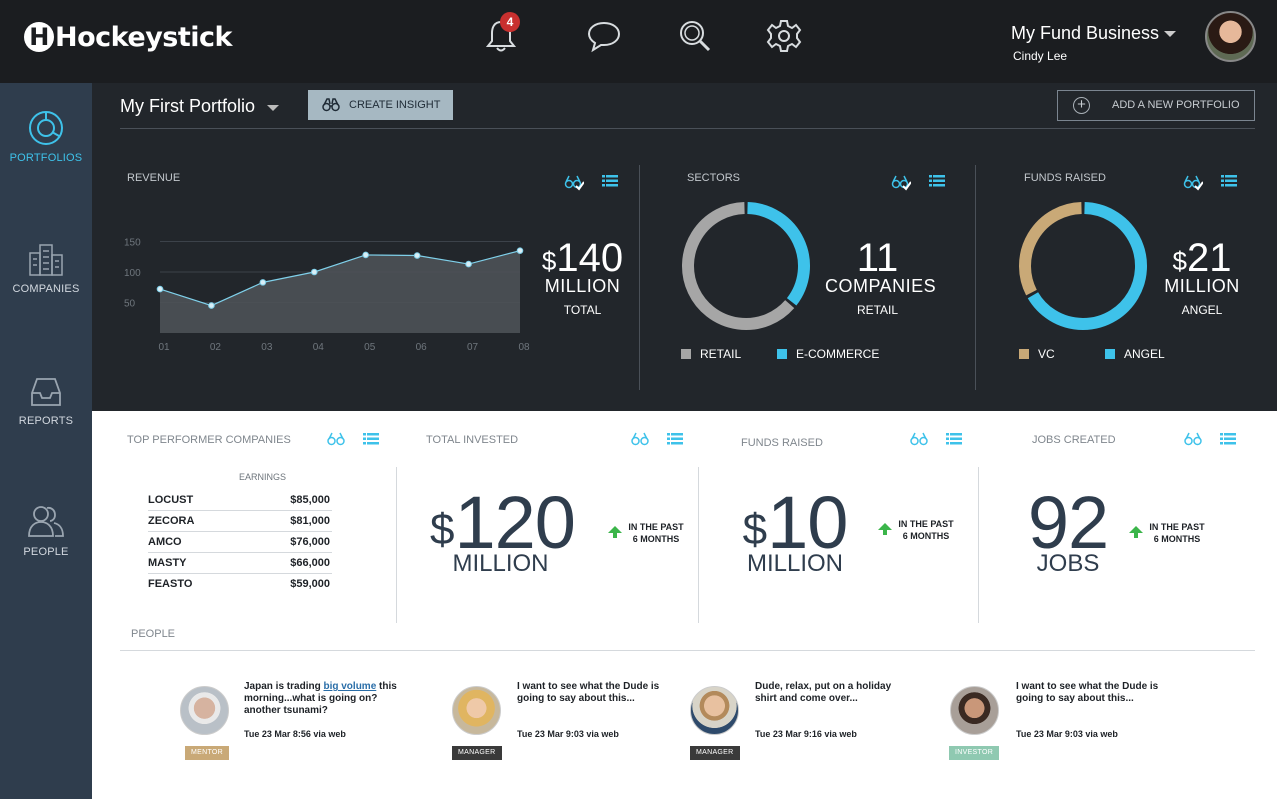 The width and height of the screenshot is (1277, 799). I want to click on sidebar-item-label: PORTFOLIOS, so click(46, 158).